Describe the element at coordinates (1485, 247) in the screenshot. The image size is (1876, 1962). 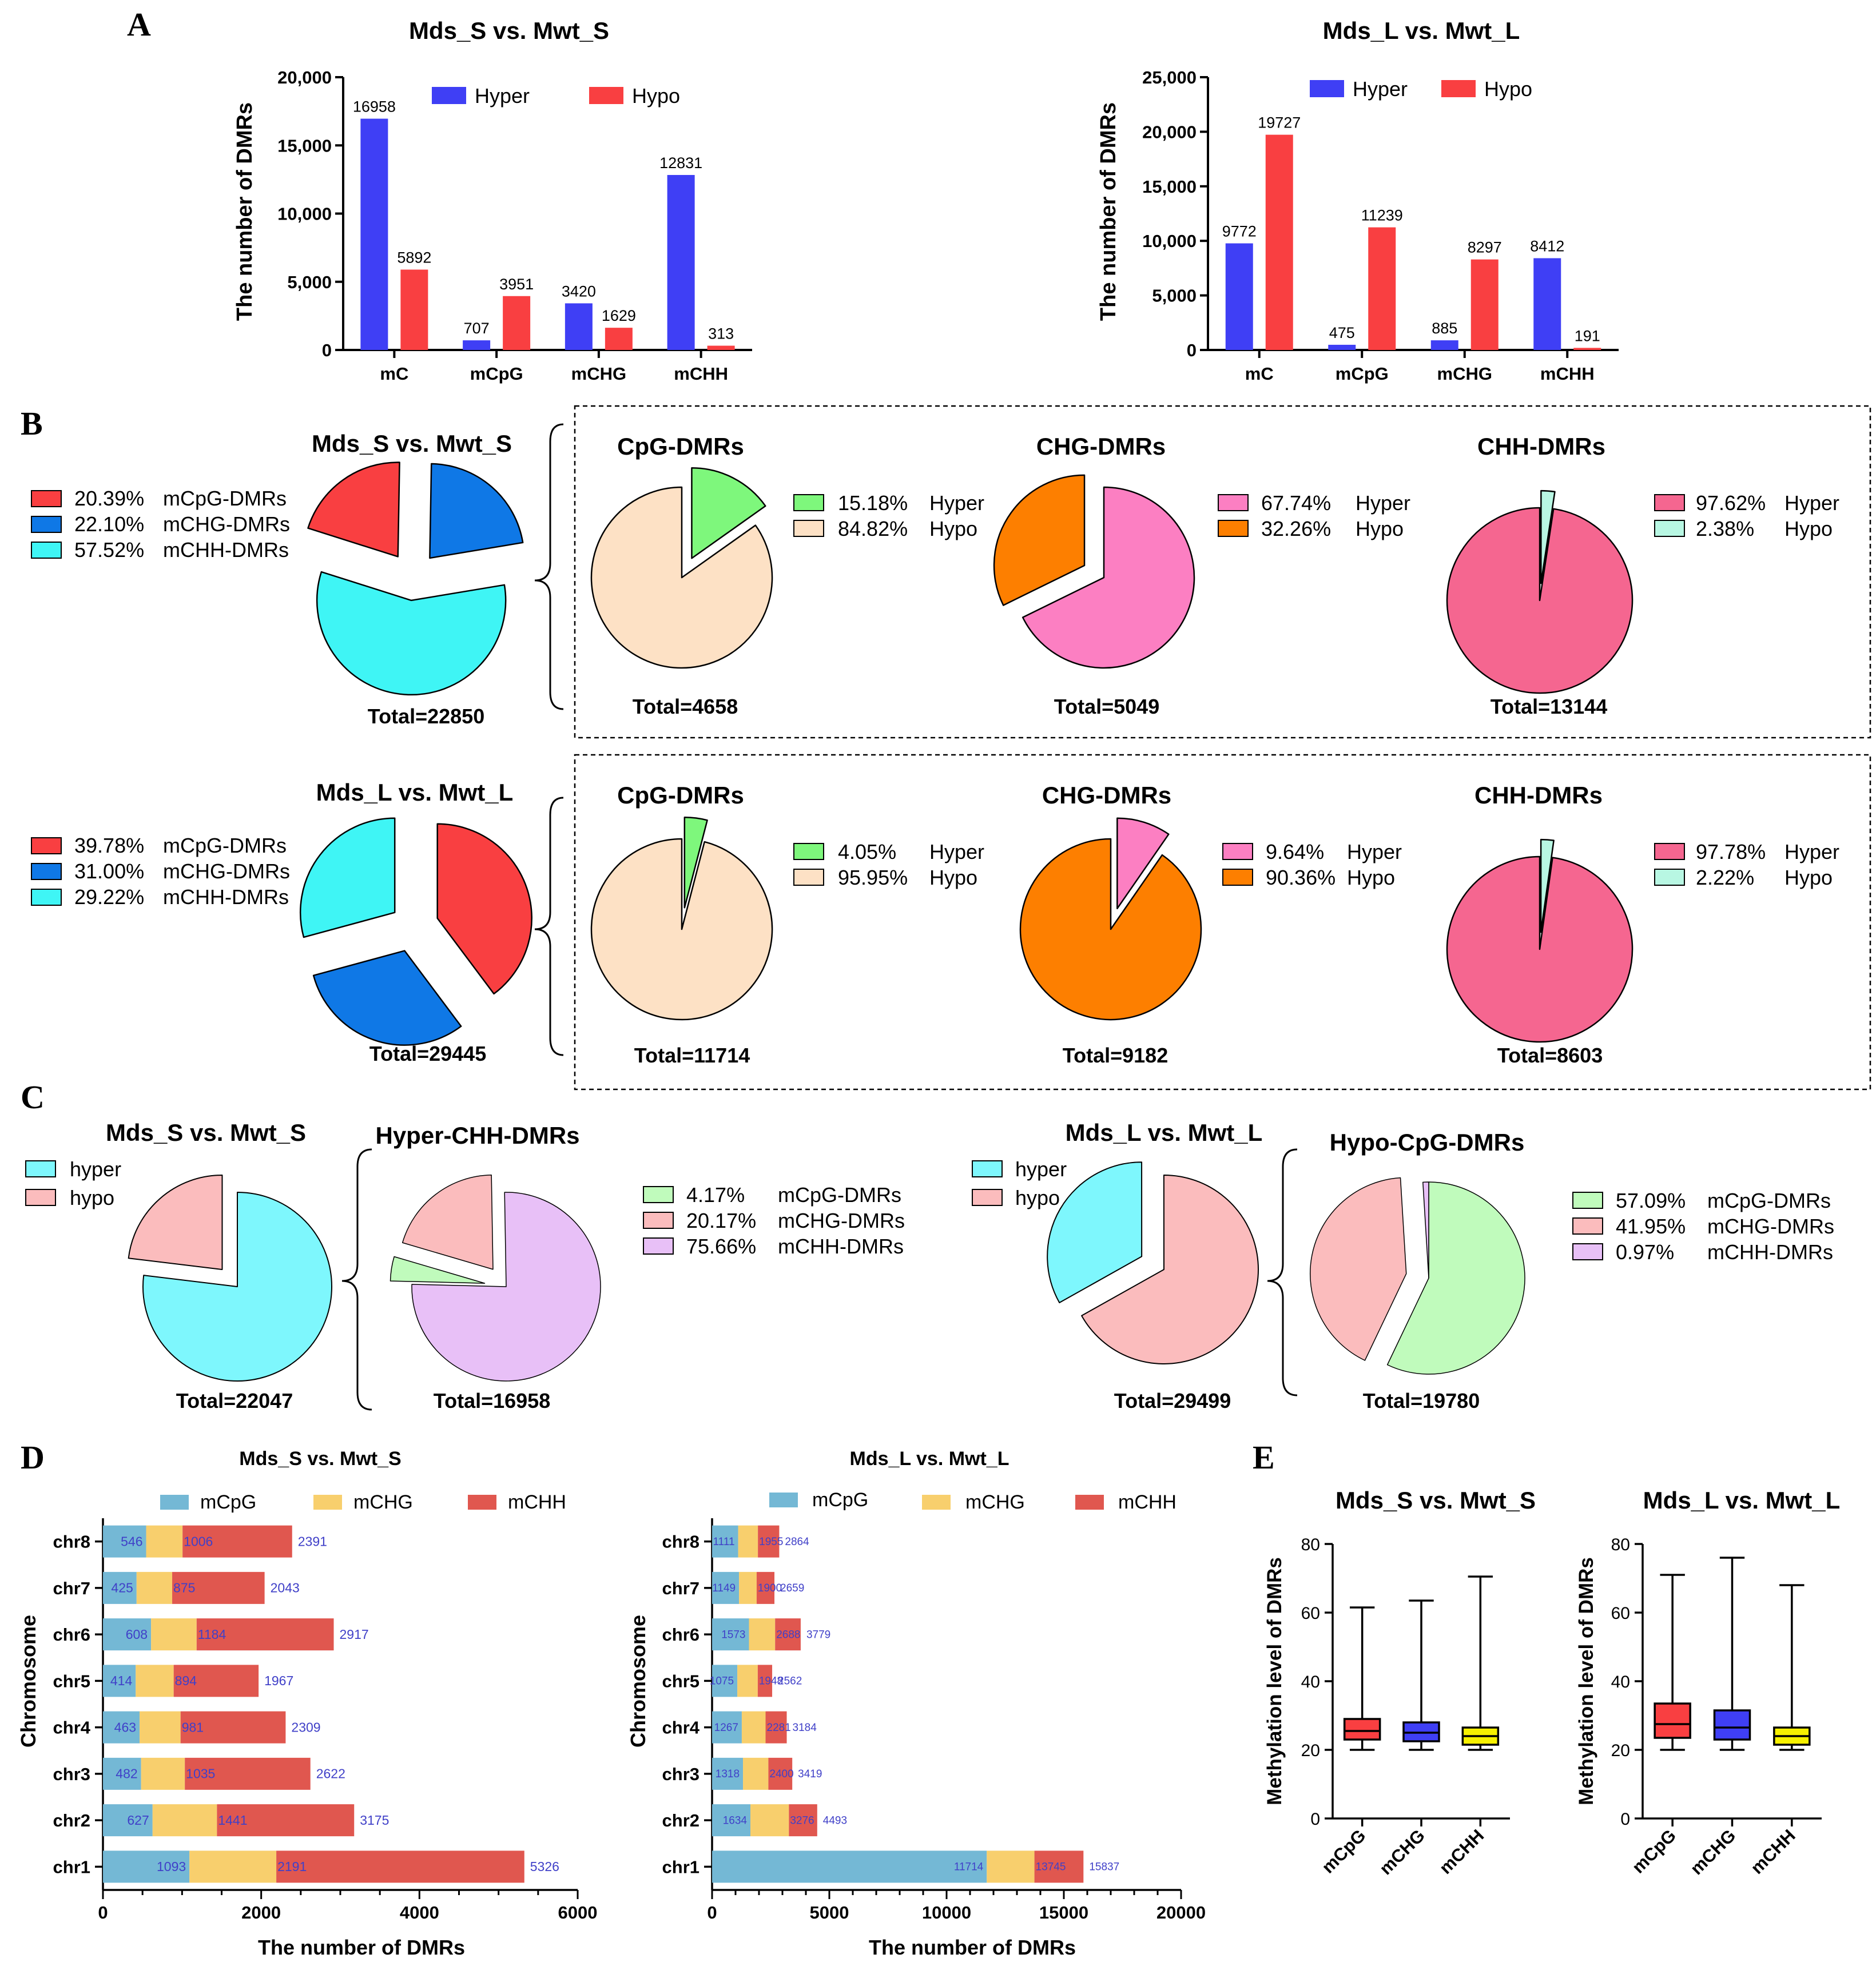
I see `bar-value-label: 8297` at that location.